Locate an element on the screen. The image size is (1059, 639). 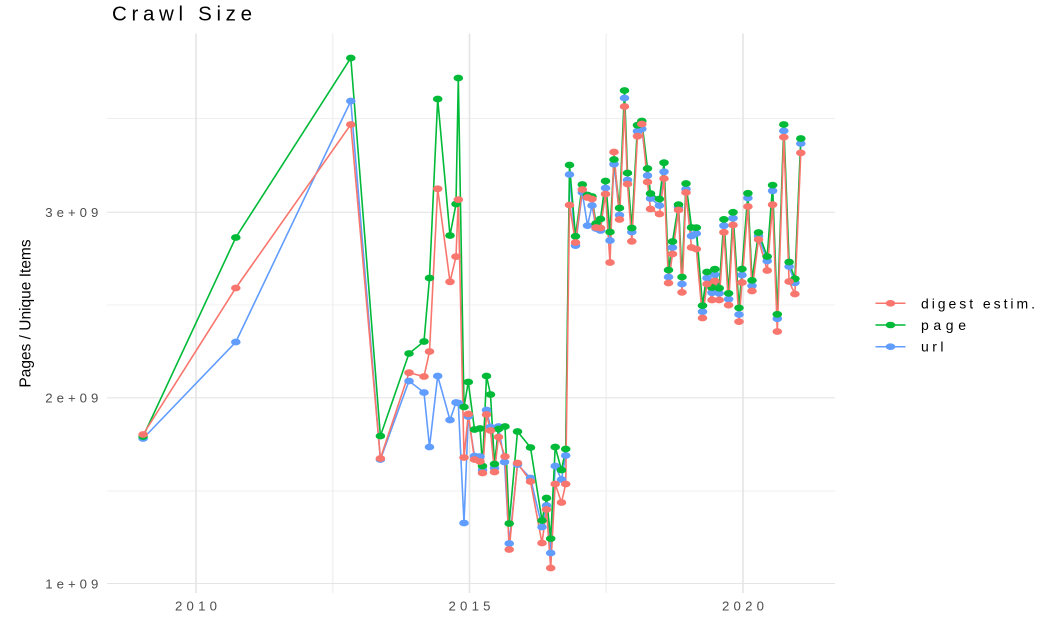
svg-text: 2e+09 is located at coordinates (71, 398).